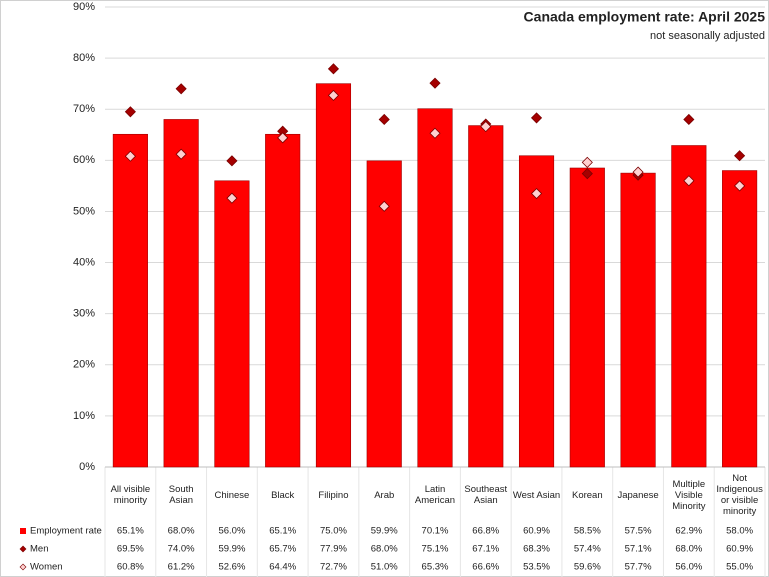 The height and width of the screenshot is (577, 769). Describe the element at coordinates (283, 495) in the screenshot. I see `x-tick-label: Black` at that location.